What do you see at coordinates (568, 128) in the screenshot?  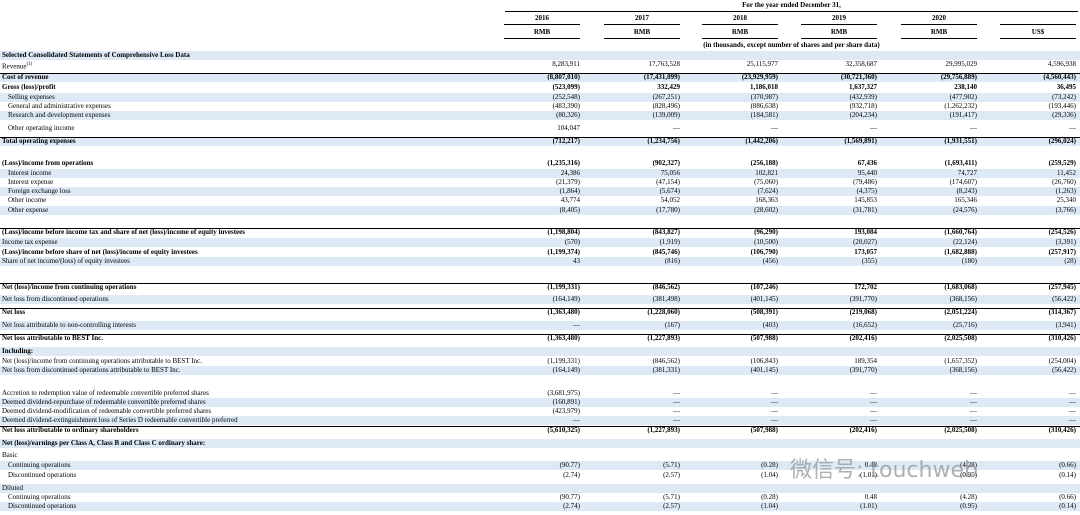 I see `cell-value: 104,047` at bounding box center [568, 128].